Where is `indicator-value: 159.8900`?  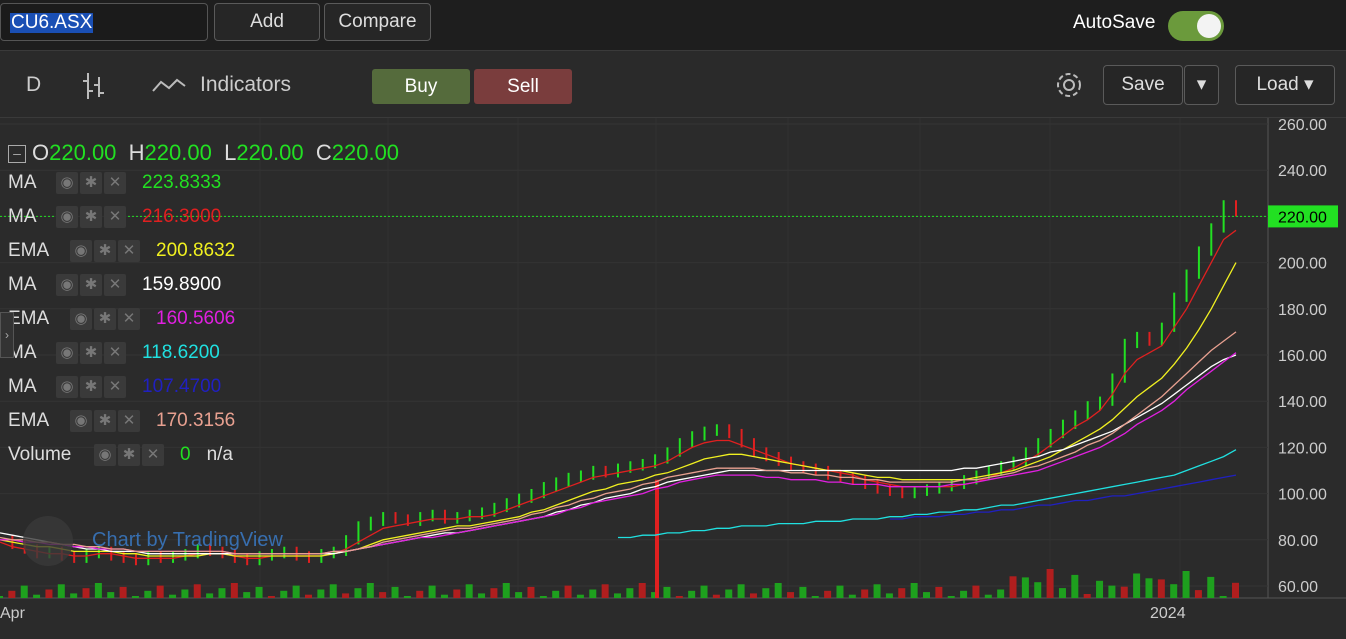 indicator-value: 159.8900 is located at coordinates (182, 285).